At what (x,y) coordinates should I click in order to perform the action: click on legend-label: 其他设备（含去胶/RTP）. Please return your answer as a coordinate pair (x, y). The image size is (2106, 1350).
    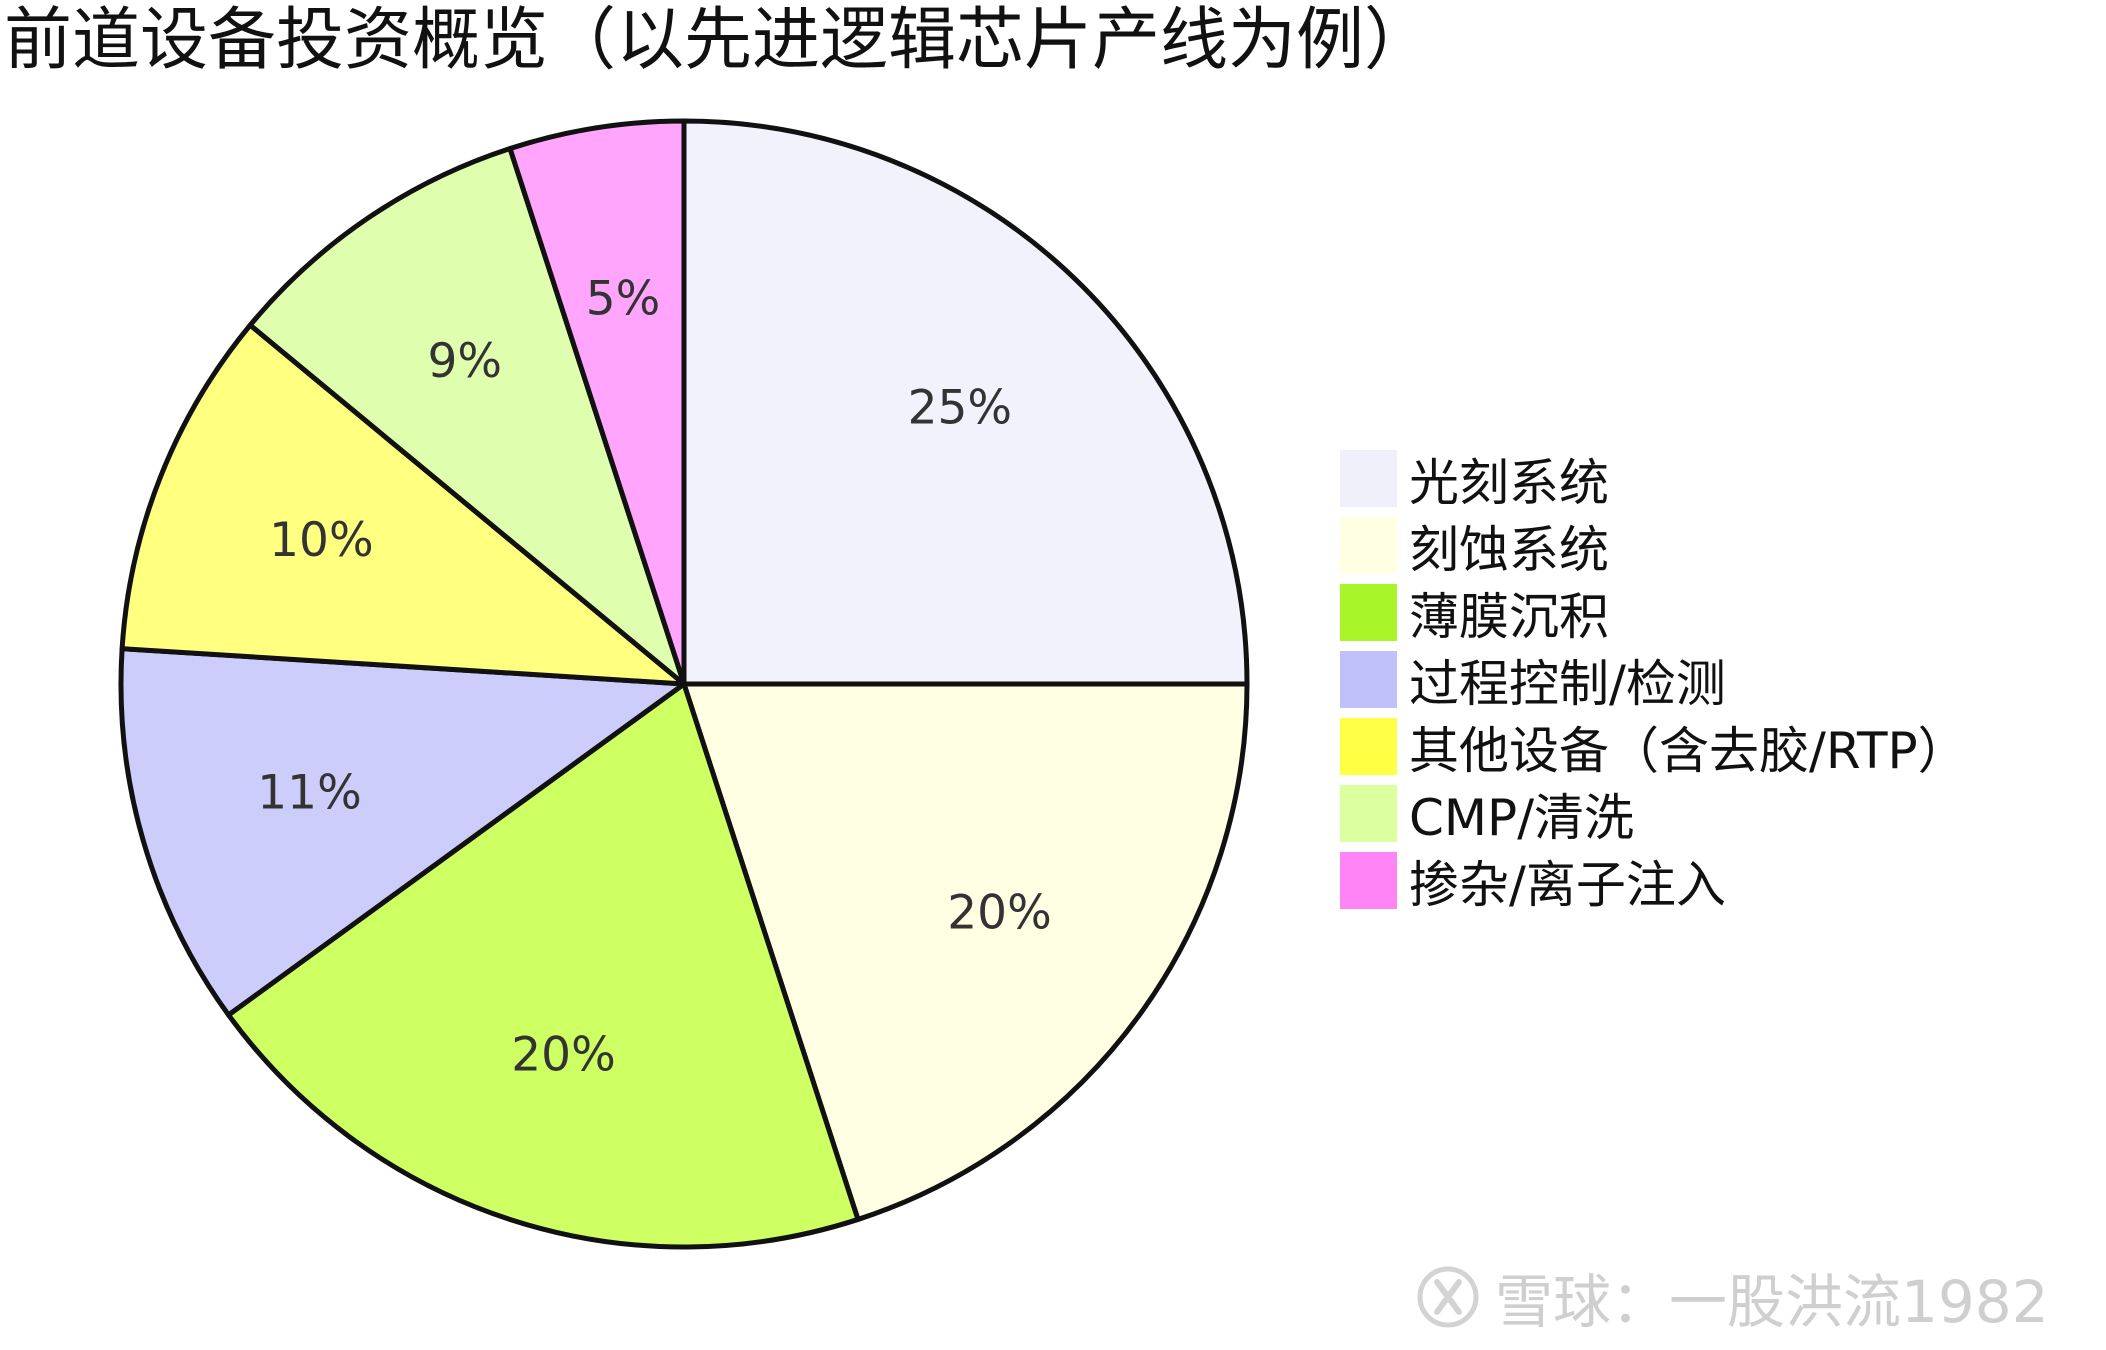
    Looking at the image, I should click on (1688, 750).